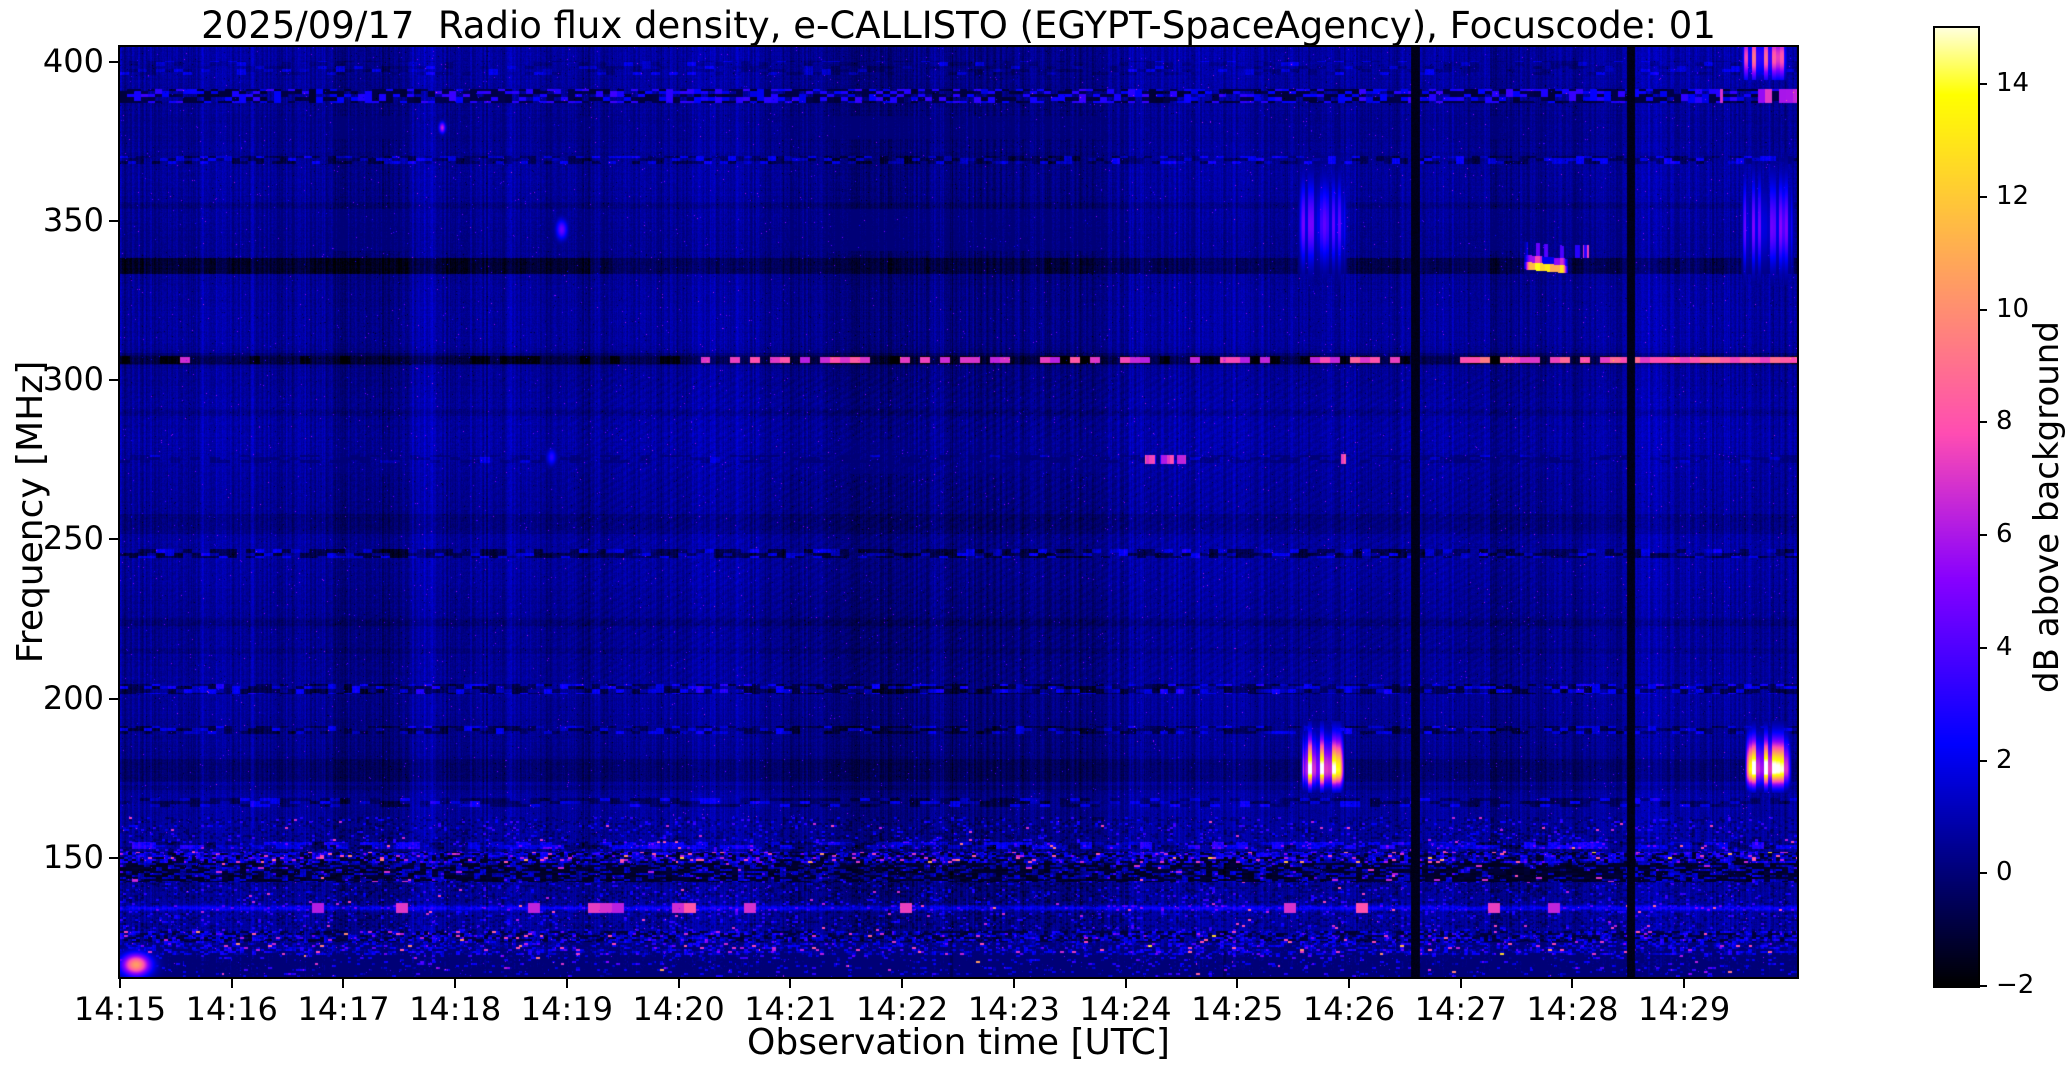  What do you see at coordinates (343, 1009) in the screenshot?
I see `x-tick-label: 14:17` at bounding box center [343, 1009].